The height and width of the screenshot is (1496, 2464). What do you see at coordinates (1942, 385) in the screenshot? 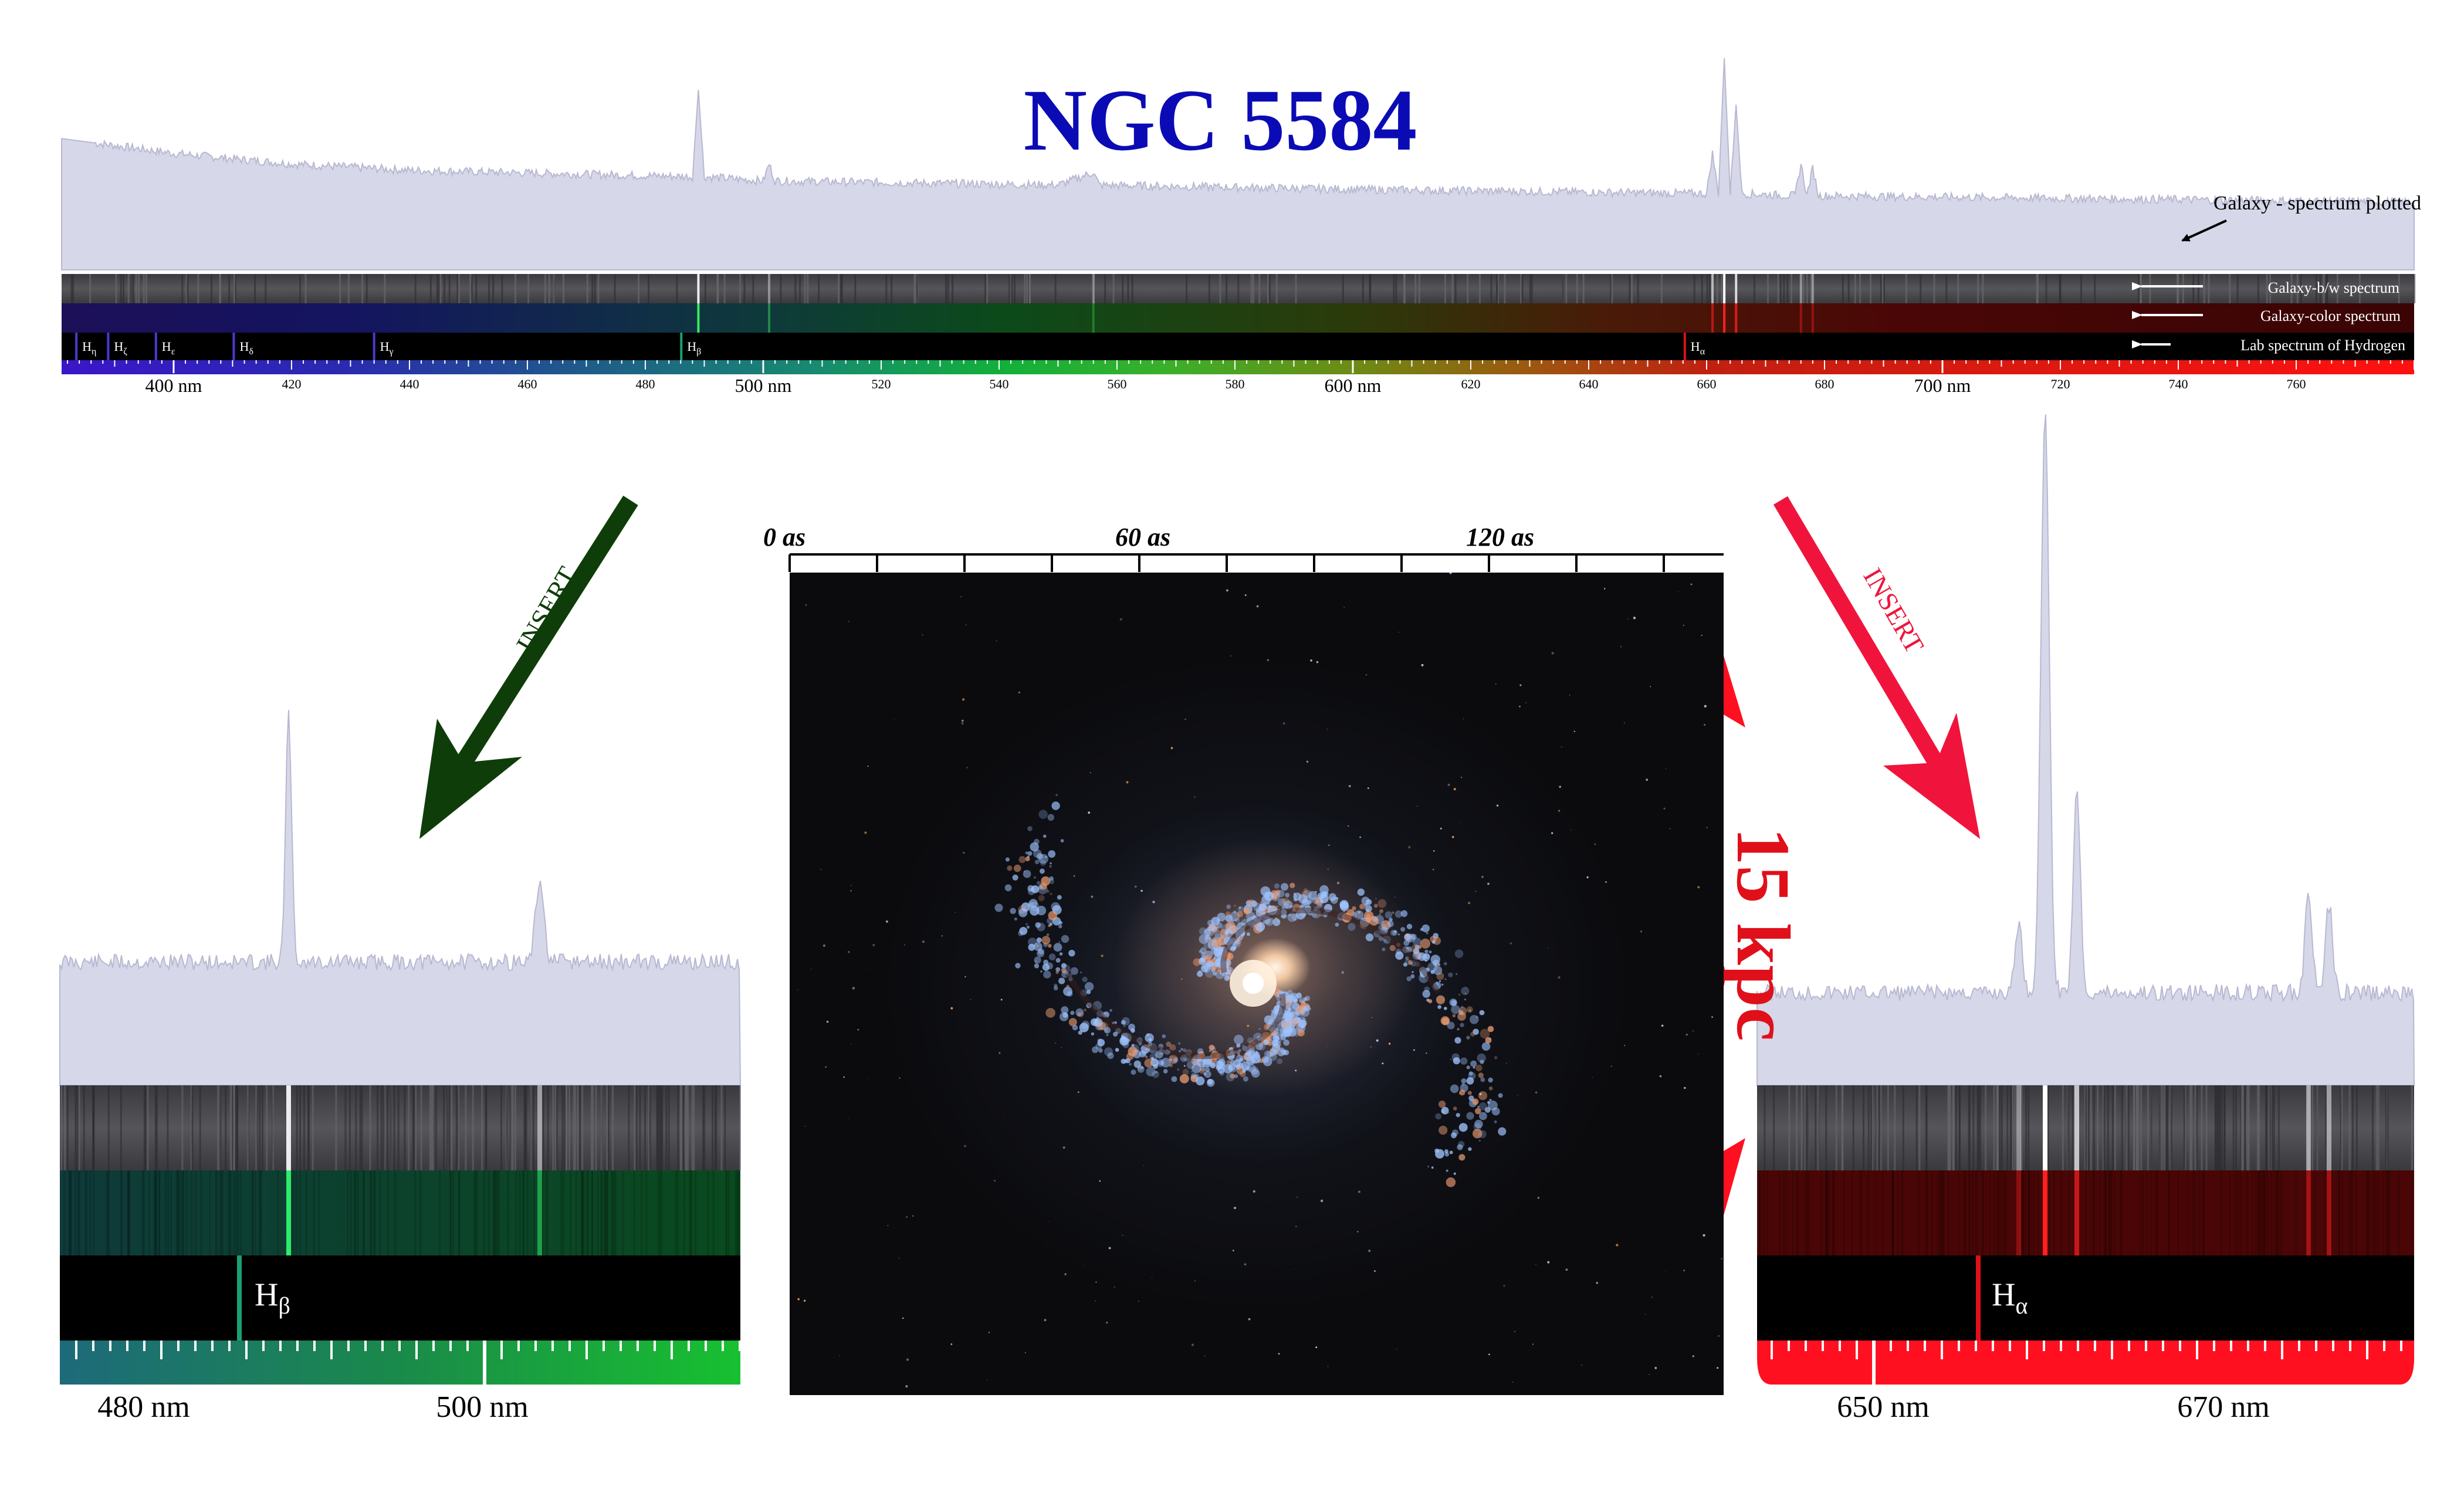
I see `main-axis-major-label: 700 nm` at bounding box center [1942, 385].